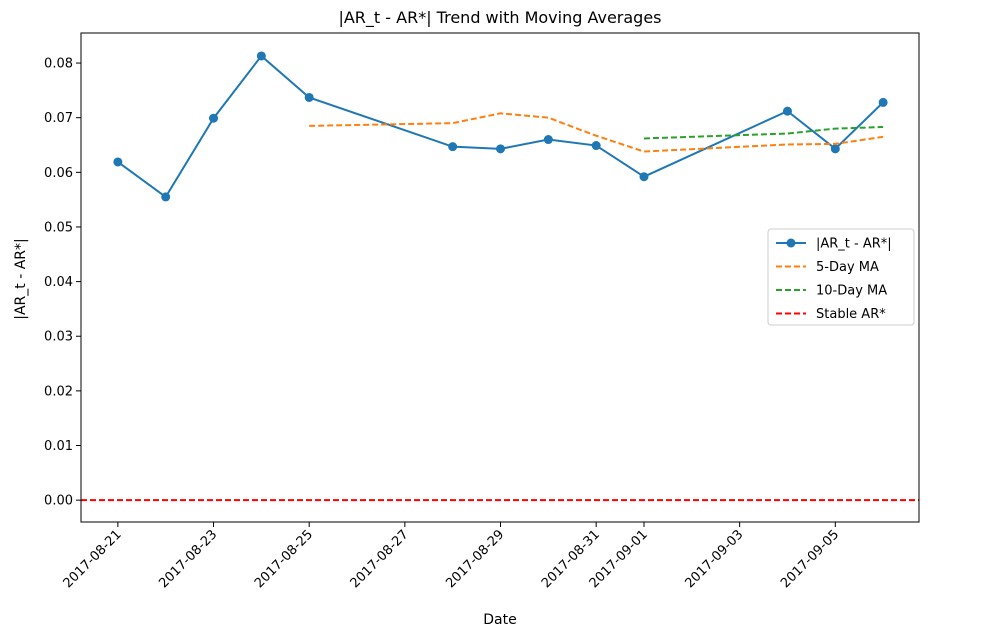  I want to click on x-tick-label: 2017-08-25, so click(284, 559).